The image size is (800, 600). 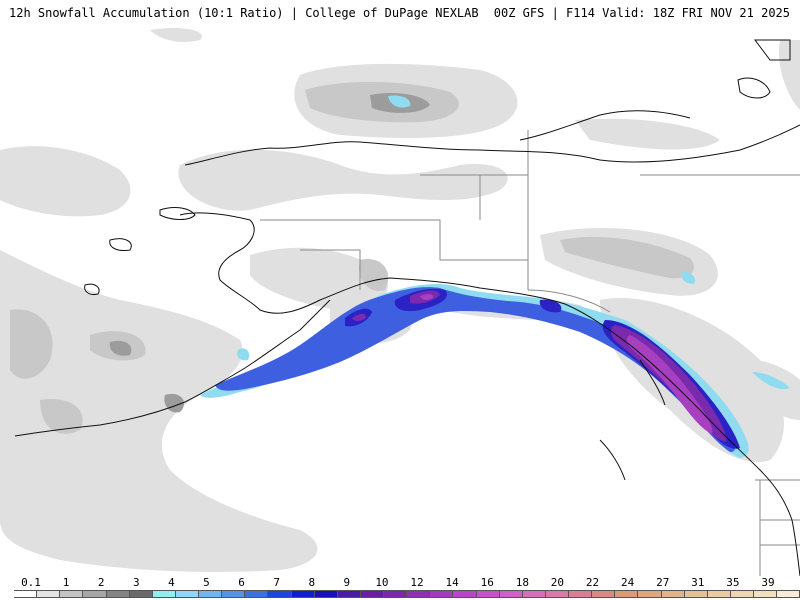 I want to click on legend-label: 18, so click(x=522, y=582).